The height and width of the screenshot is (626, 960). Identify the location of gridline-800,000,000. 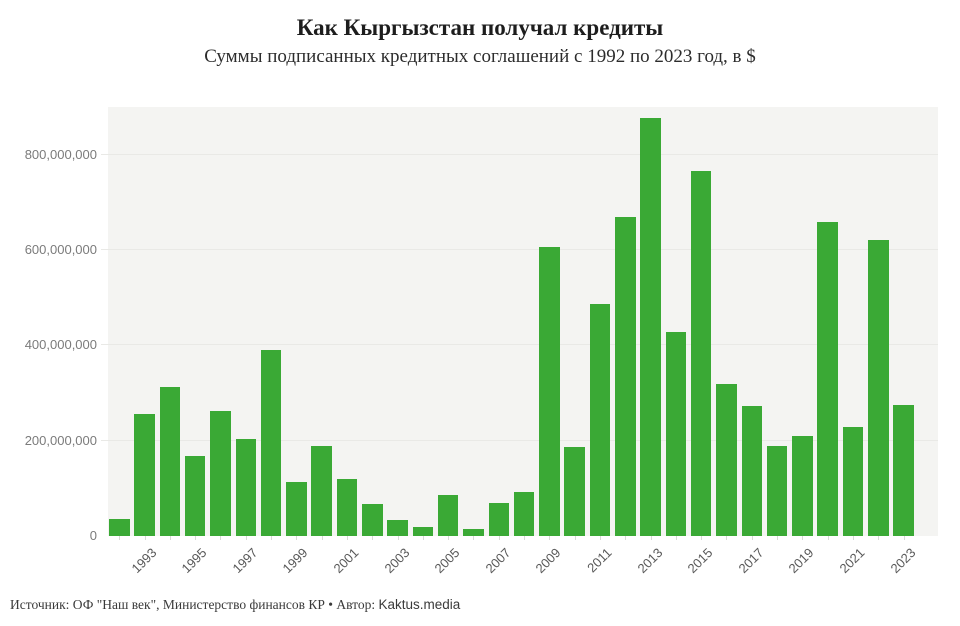
(519, 154).